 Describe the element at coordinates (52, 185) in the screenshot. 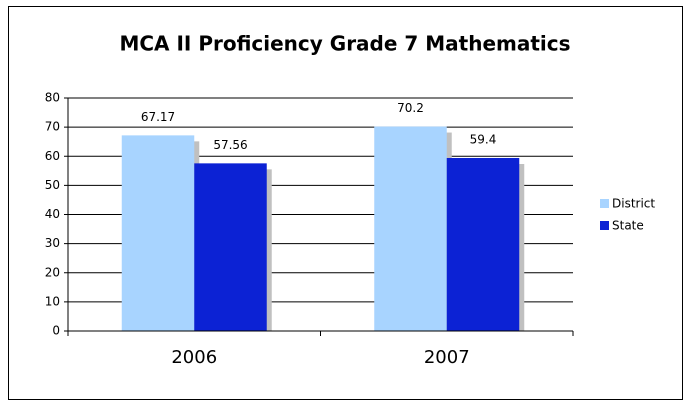

I see `y-tick-label: 50` at that location.